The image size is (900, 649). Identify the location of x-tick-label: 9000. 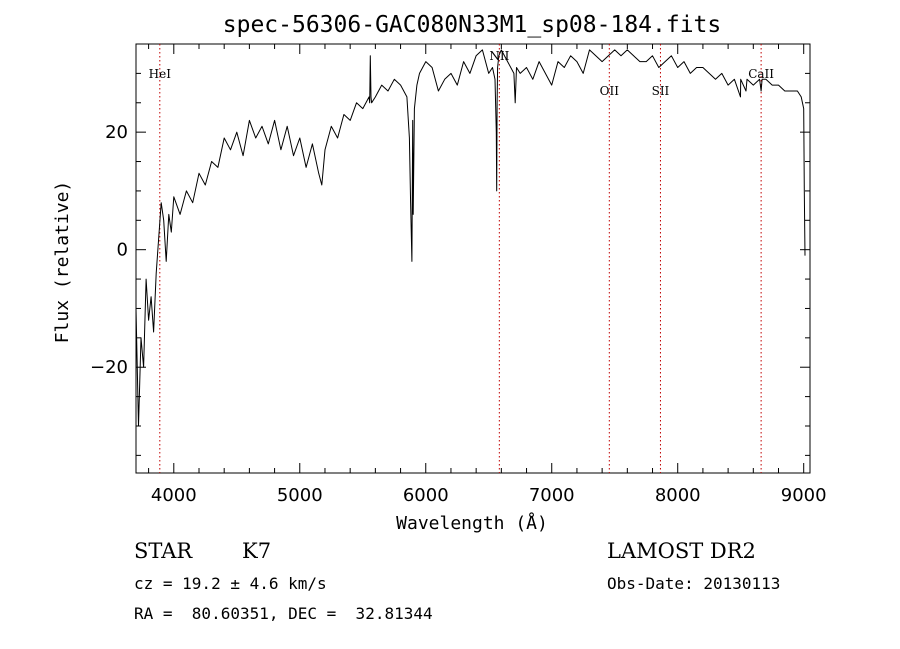
(804, 495).